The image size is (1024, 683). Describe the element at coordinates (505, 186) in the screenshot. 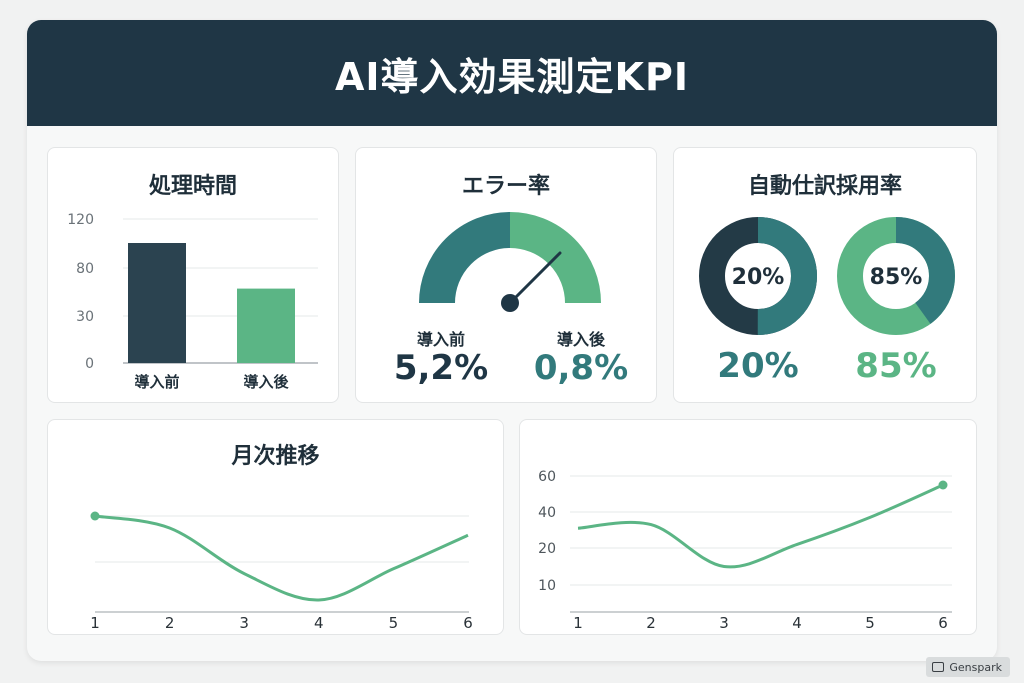

I see `error-rate-title: エラー率` at that location.